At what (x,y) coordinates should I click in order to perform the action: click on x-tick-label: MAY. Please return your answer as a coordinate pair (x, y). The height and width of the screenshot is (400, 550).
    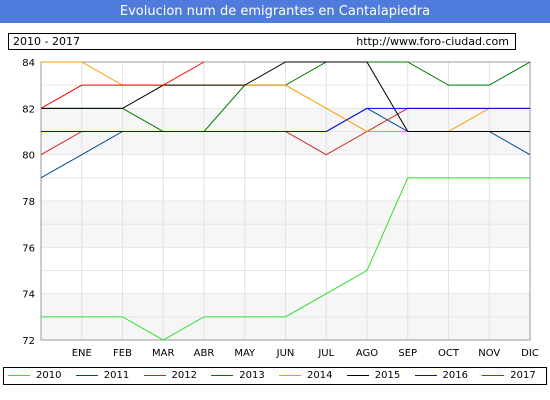
    Looking at the image, I should click on (245, 353).